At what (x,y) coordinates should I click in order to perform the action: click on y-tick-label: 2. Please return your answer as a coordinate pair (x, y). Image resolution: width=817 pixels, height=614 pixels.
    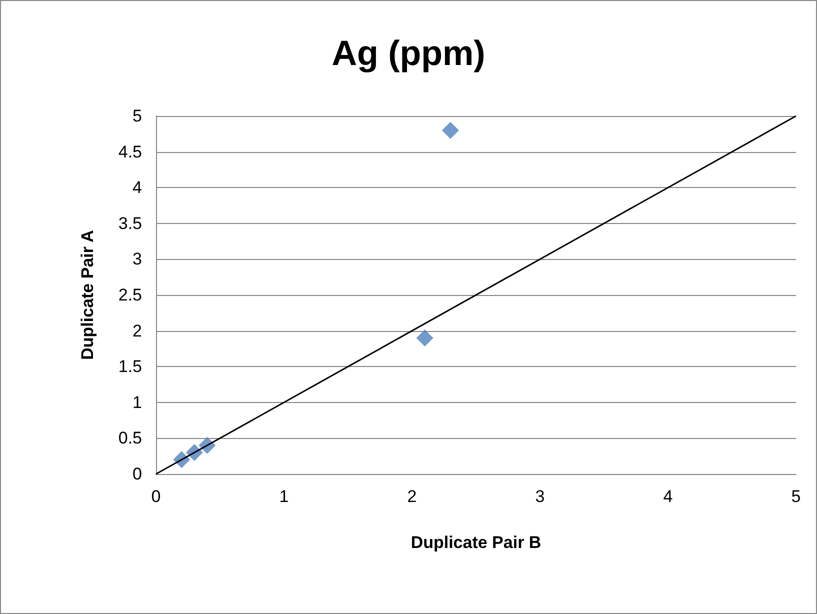
    Looking at the image, I should click on (137, 330).